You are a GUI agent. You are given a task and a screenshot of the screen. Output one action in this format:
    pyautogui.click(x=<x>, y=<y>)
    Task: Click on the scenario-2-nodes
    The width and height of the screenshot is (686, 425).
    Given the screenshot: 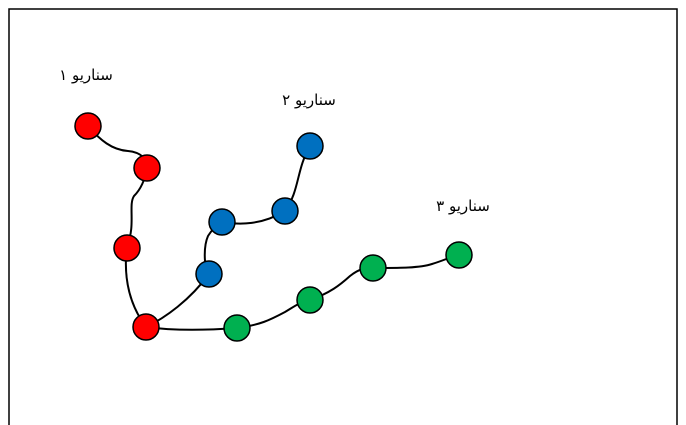 What is the action you would take?
    pyautogui.click(x=259, y=210)
    